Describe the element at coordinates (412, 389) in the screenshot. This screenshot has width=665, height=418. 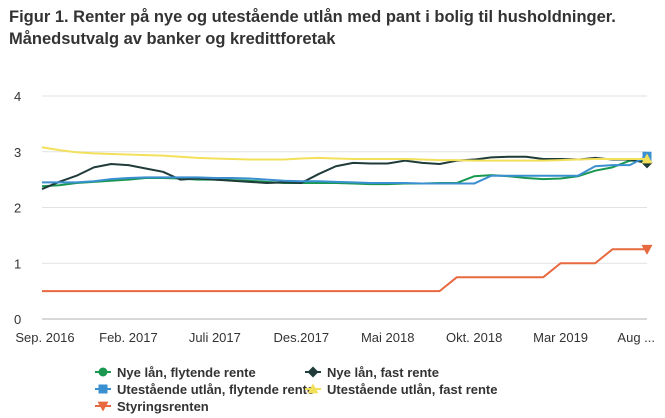
I see `legend-label: Utestående utlån, fast rente` at that location.